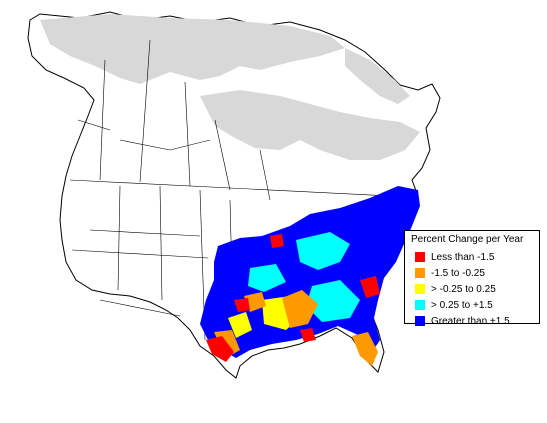 This screenshot has width=547, height=423. What do you see at coordinates (192, 49) in the screenshot?
I see `no-data-region-arctic` at bounding box center [192, 49].